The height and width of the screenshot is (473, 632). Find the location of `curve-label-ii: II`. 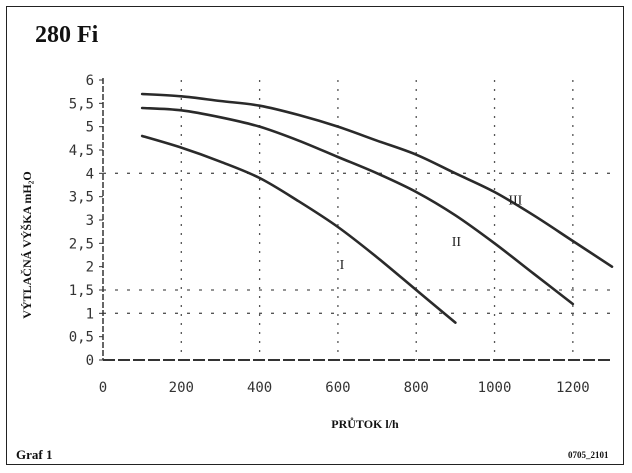

curve-label-ii: II is located at coordinates (457, 242).